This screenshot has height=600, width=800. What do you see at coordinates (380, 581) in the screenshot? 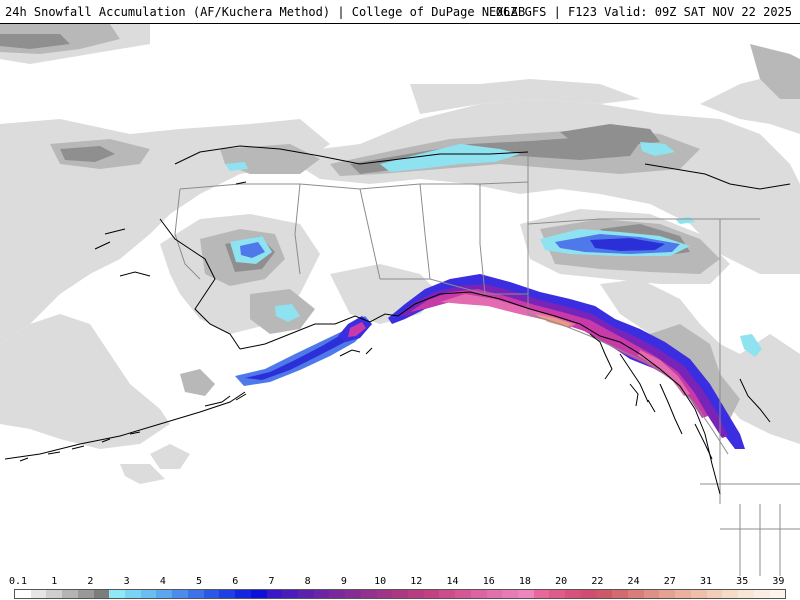
I see `legend-label: 10` at bounding box center [380, 581].